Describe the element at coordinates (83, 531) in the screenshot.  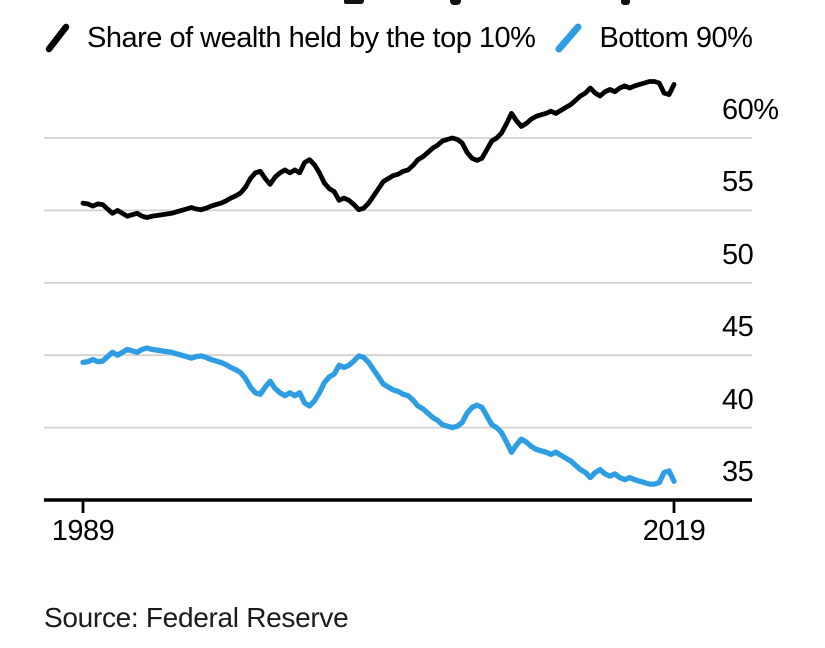
I see `x-axis-label-1989: 1989` at that location.